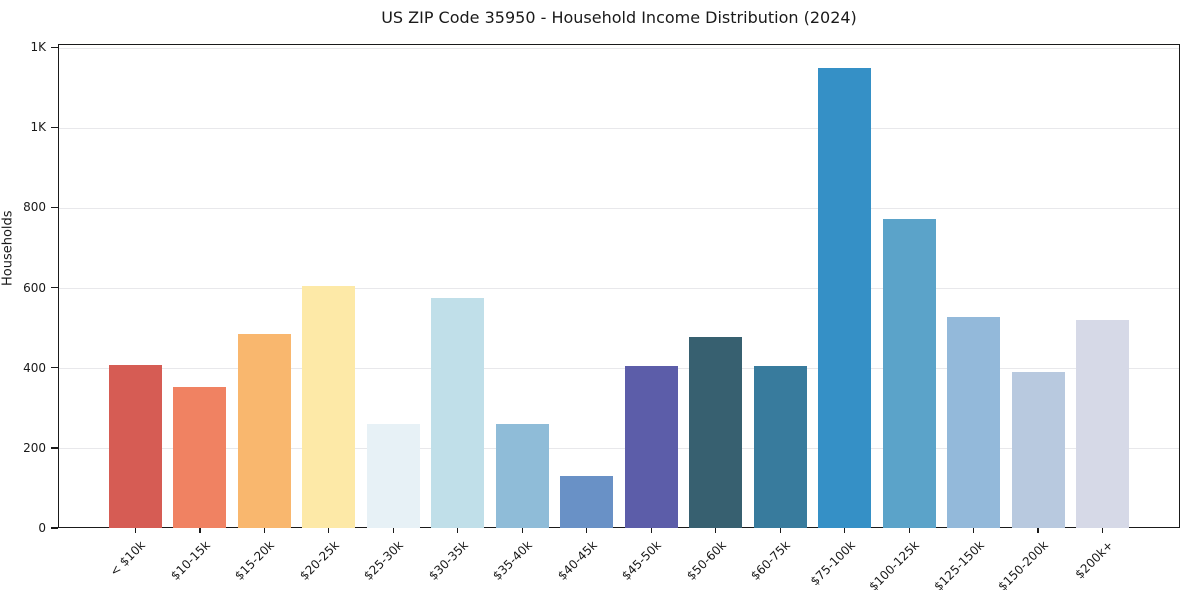  I want to click on y-tick-label: 800, so click(34, 207).